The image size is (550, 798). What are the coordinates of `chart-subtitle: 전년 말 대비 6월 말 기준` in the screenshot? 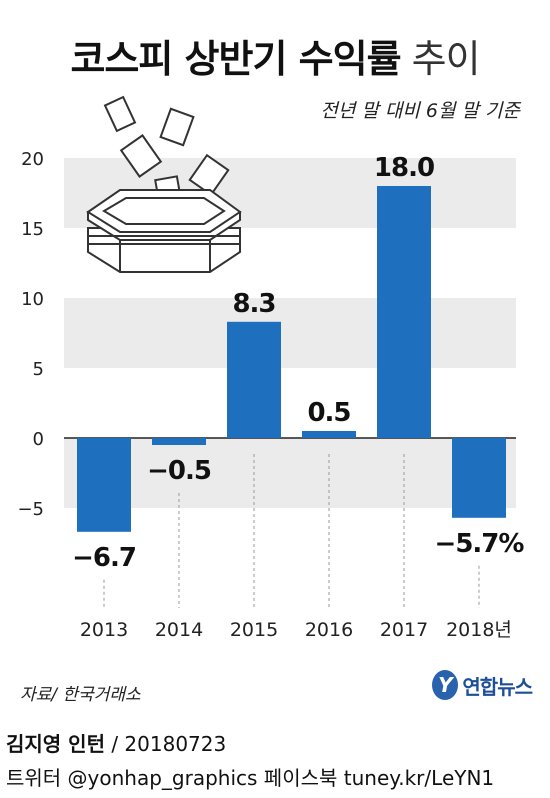 It's located at (420, 111).